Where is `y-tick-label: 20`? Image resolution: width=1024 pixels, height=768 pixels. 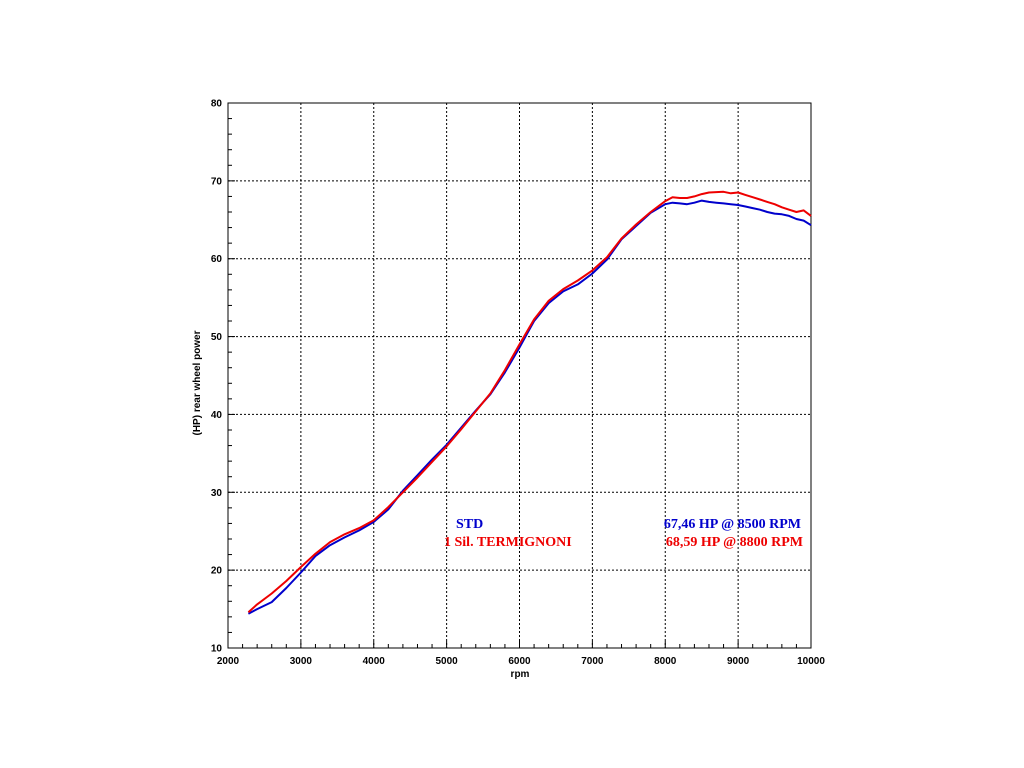 y-tick-label: 20 is located at coordinates (217, 571).